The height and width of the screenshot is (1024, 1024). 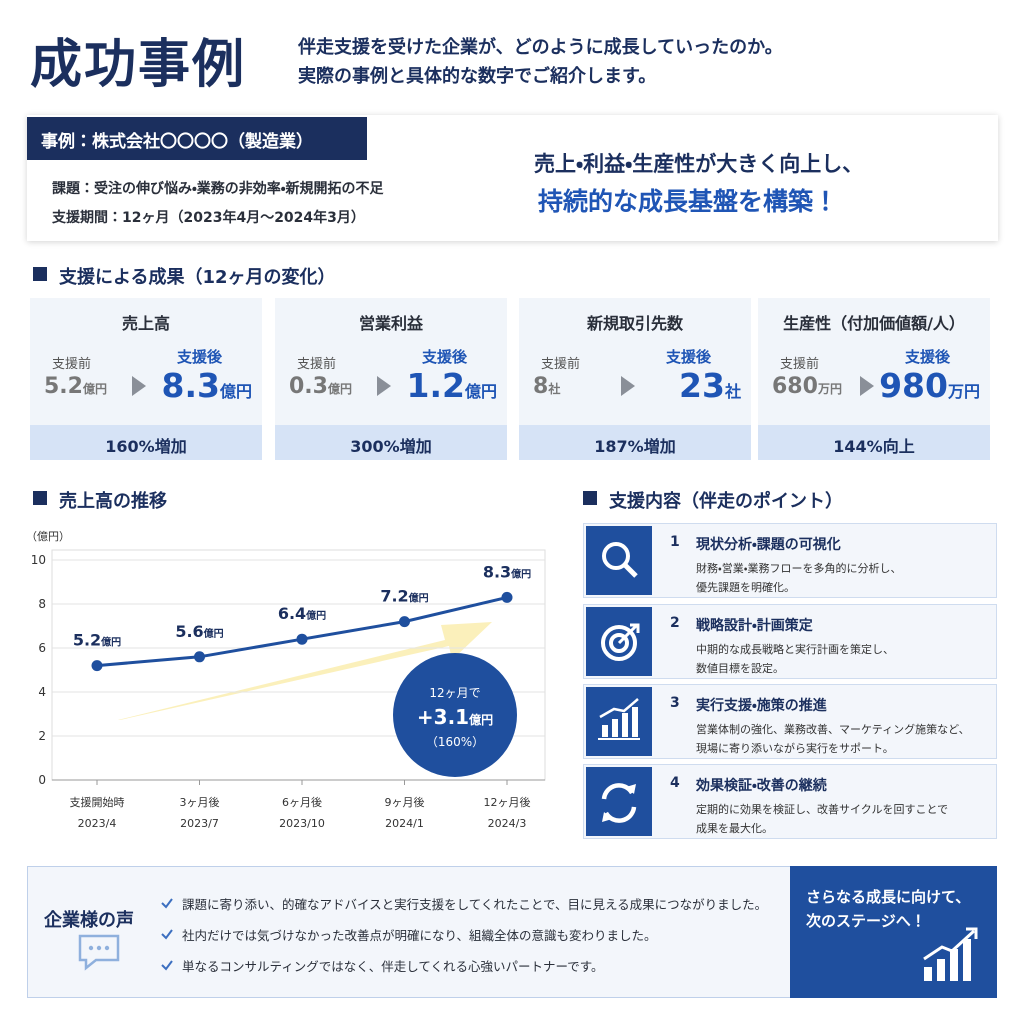 I want to click on value: 980, so click(x=913, y=385).